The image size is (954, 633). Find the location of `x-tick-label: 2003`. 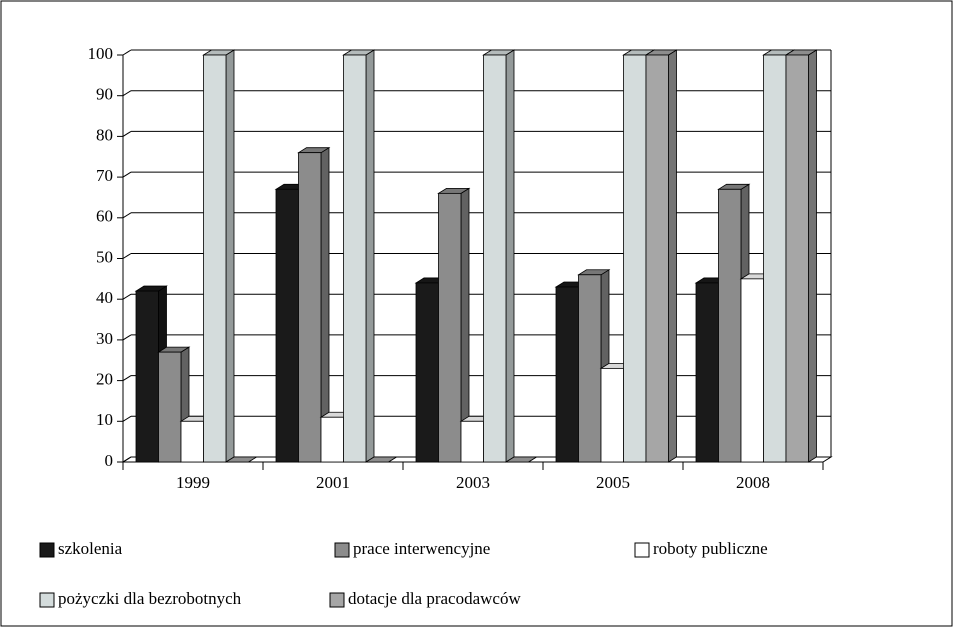

x-tick-label: 2003 is located at coordinates (473, 482).